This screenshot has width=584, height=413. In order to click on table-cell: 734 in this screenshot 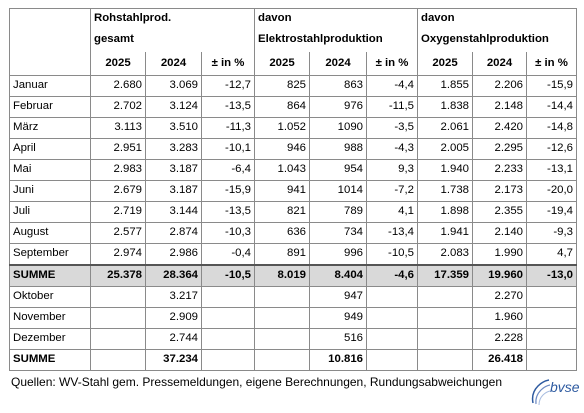, I will do `click(338, 233)`.